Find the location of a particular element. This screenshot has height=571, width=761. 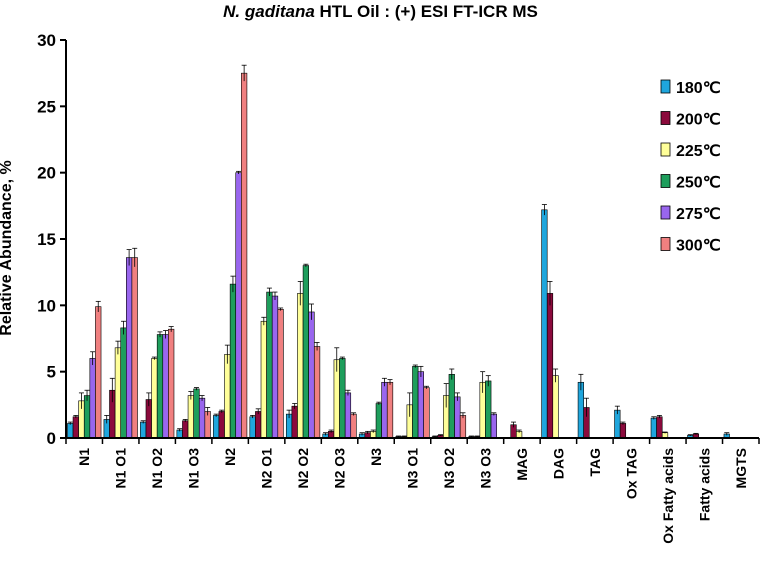

x-tick-label-0: N1 is located at coordinates (84, 457).